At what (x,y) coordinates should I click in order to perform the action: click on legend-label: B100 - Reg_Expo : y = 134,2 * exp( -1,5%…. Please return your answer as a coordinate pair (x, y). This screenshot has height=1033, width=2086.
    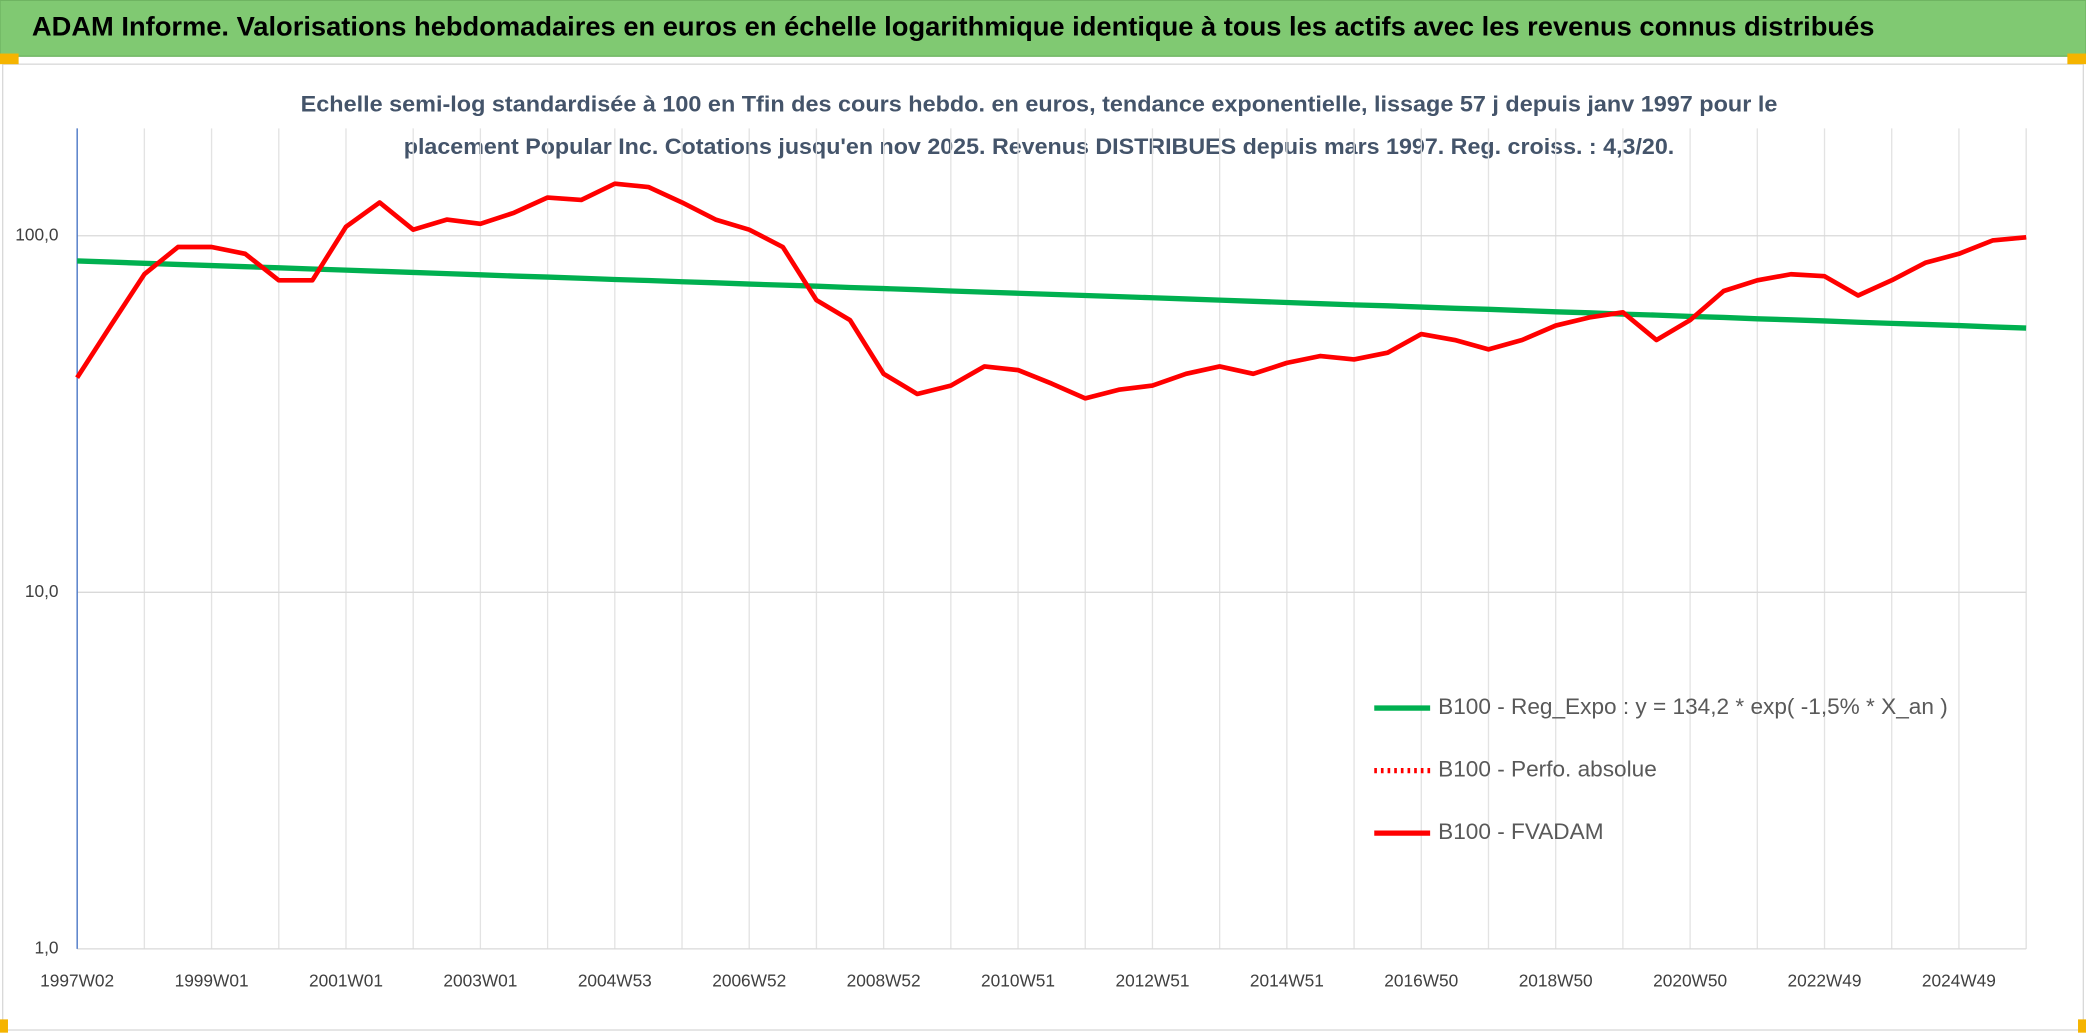
    Looking at the image, I should click on (1693, 706).